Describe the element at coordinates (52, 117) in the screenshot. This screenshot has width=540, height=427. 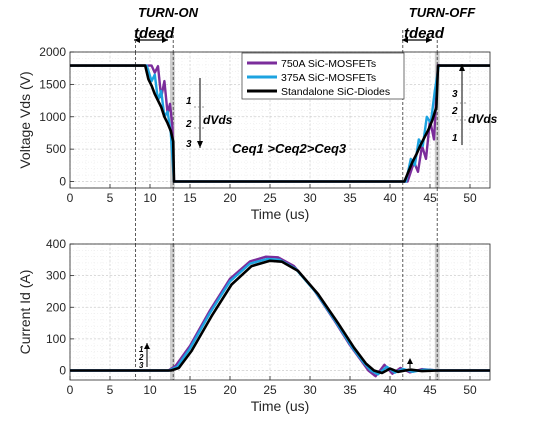
I see `voltage-ytick-label: 1000` at that location.